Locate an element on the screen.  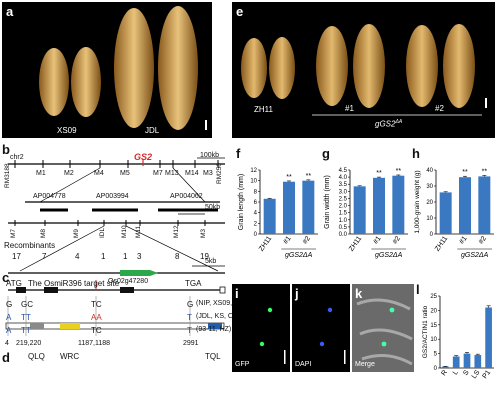
fine-marker-m9: M9 is located at coordinates (76, 233).